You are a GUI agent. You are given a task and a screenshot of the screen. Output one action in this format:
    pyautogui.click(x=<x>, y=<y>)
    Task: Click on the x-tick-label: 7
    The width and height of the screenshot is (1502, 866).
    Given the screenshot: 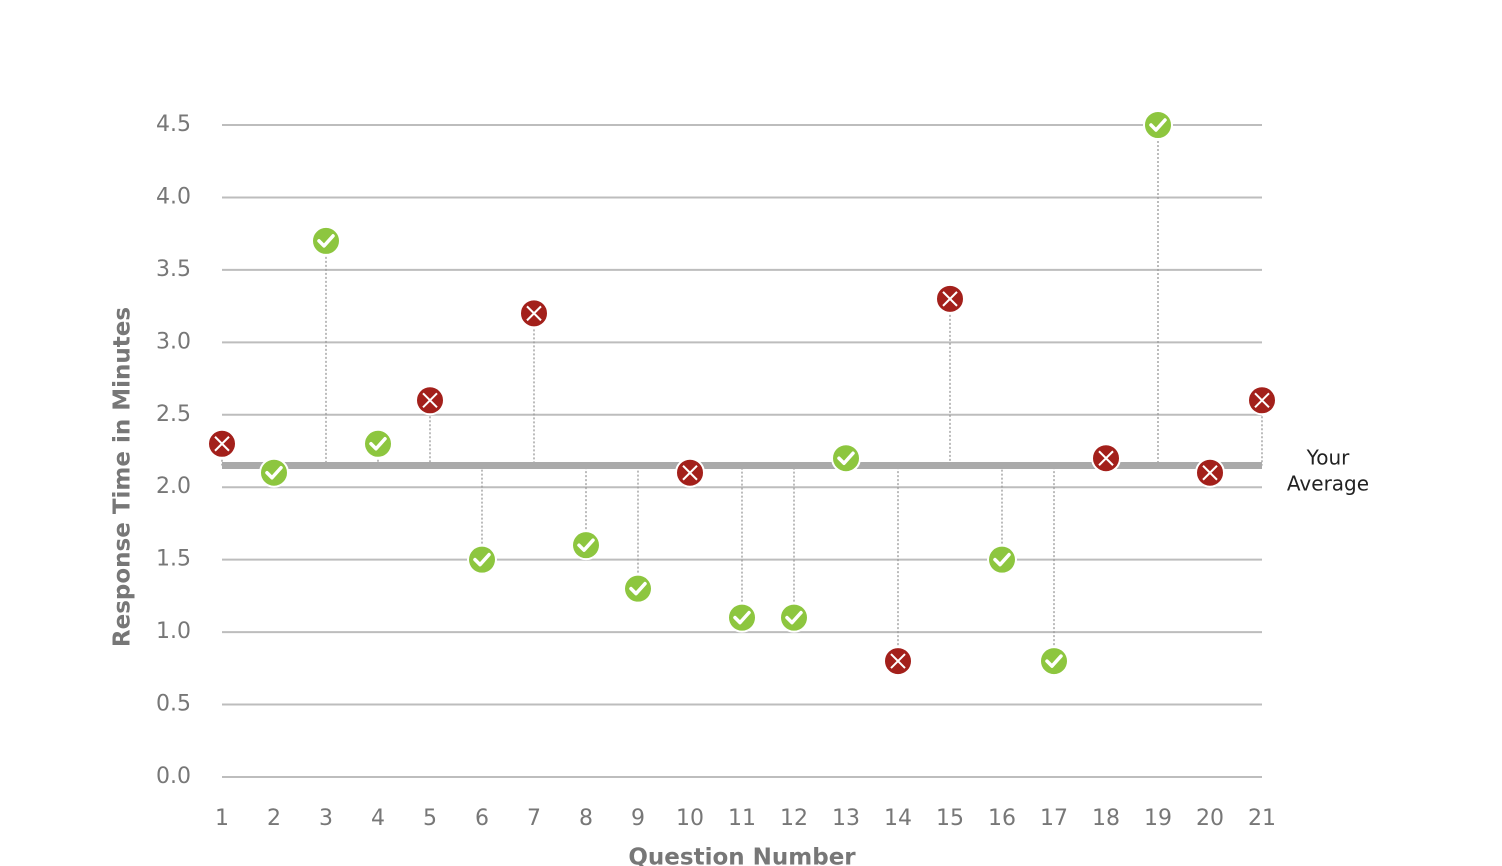 What is the action you would take?
    pyautogui.click(x=534, y=818)
    